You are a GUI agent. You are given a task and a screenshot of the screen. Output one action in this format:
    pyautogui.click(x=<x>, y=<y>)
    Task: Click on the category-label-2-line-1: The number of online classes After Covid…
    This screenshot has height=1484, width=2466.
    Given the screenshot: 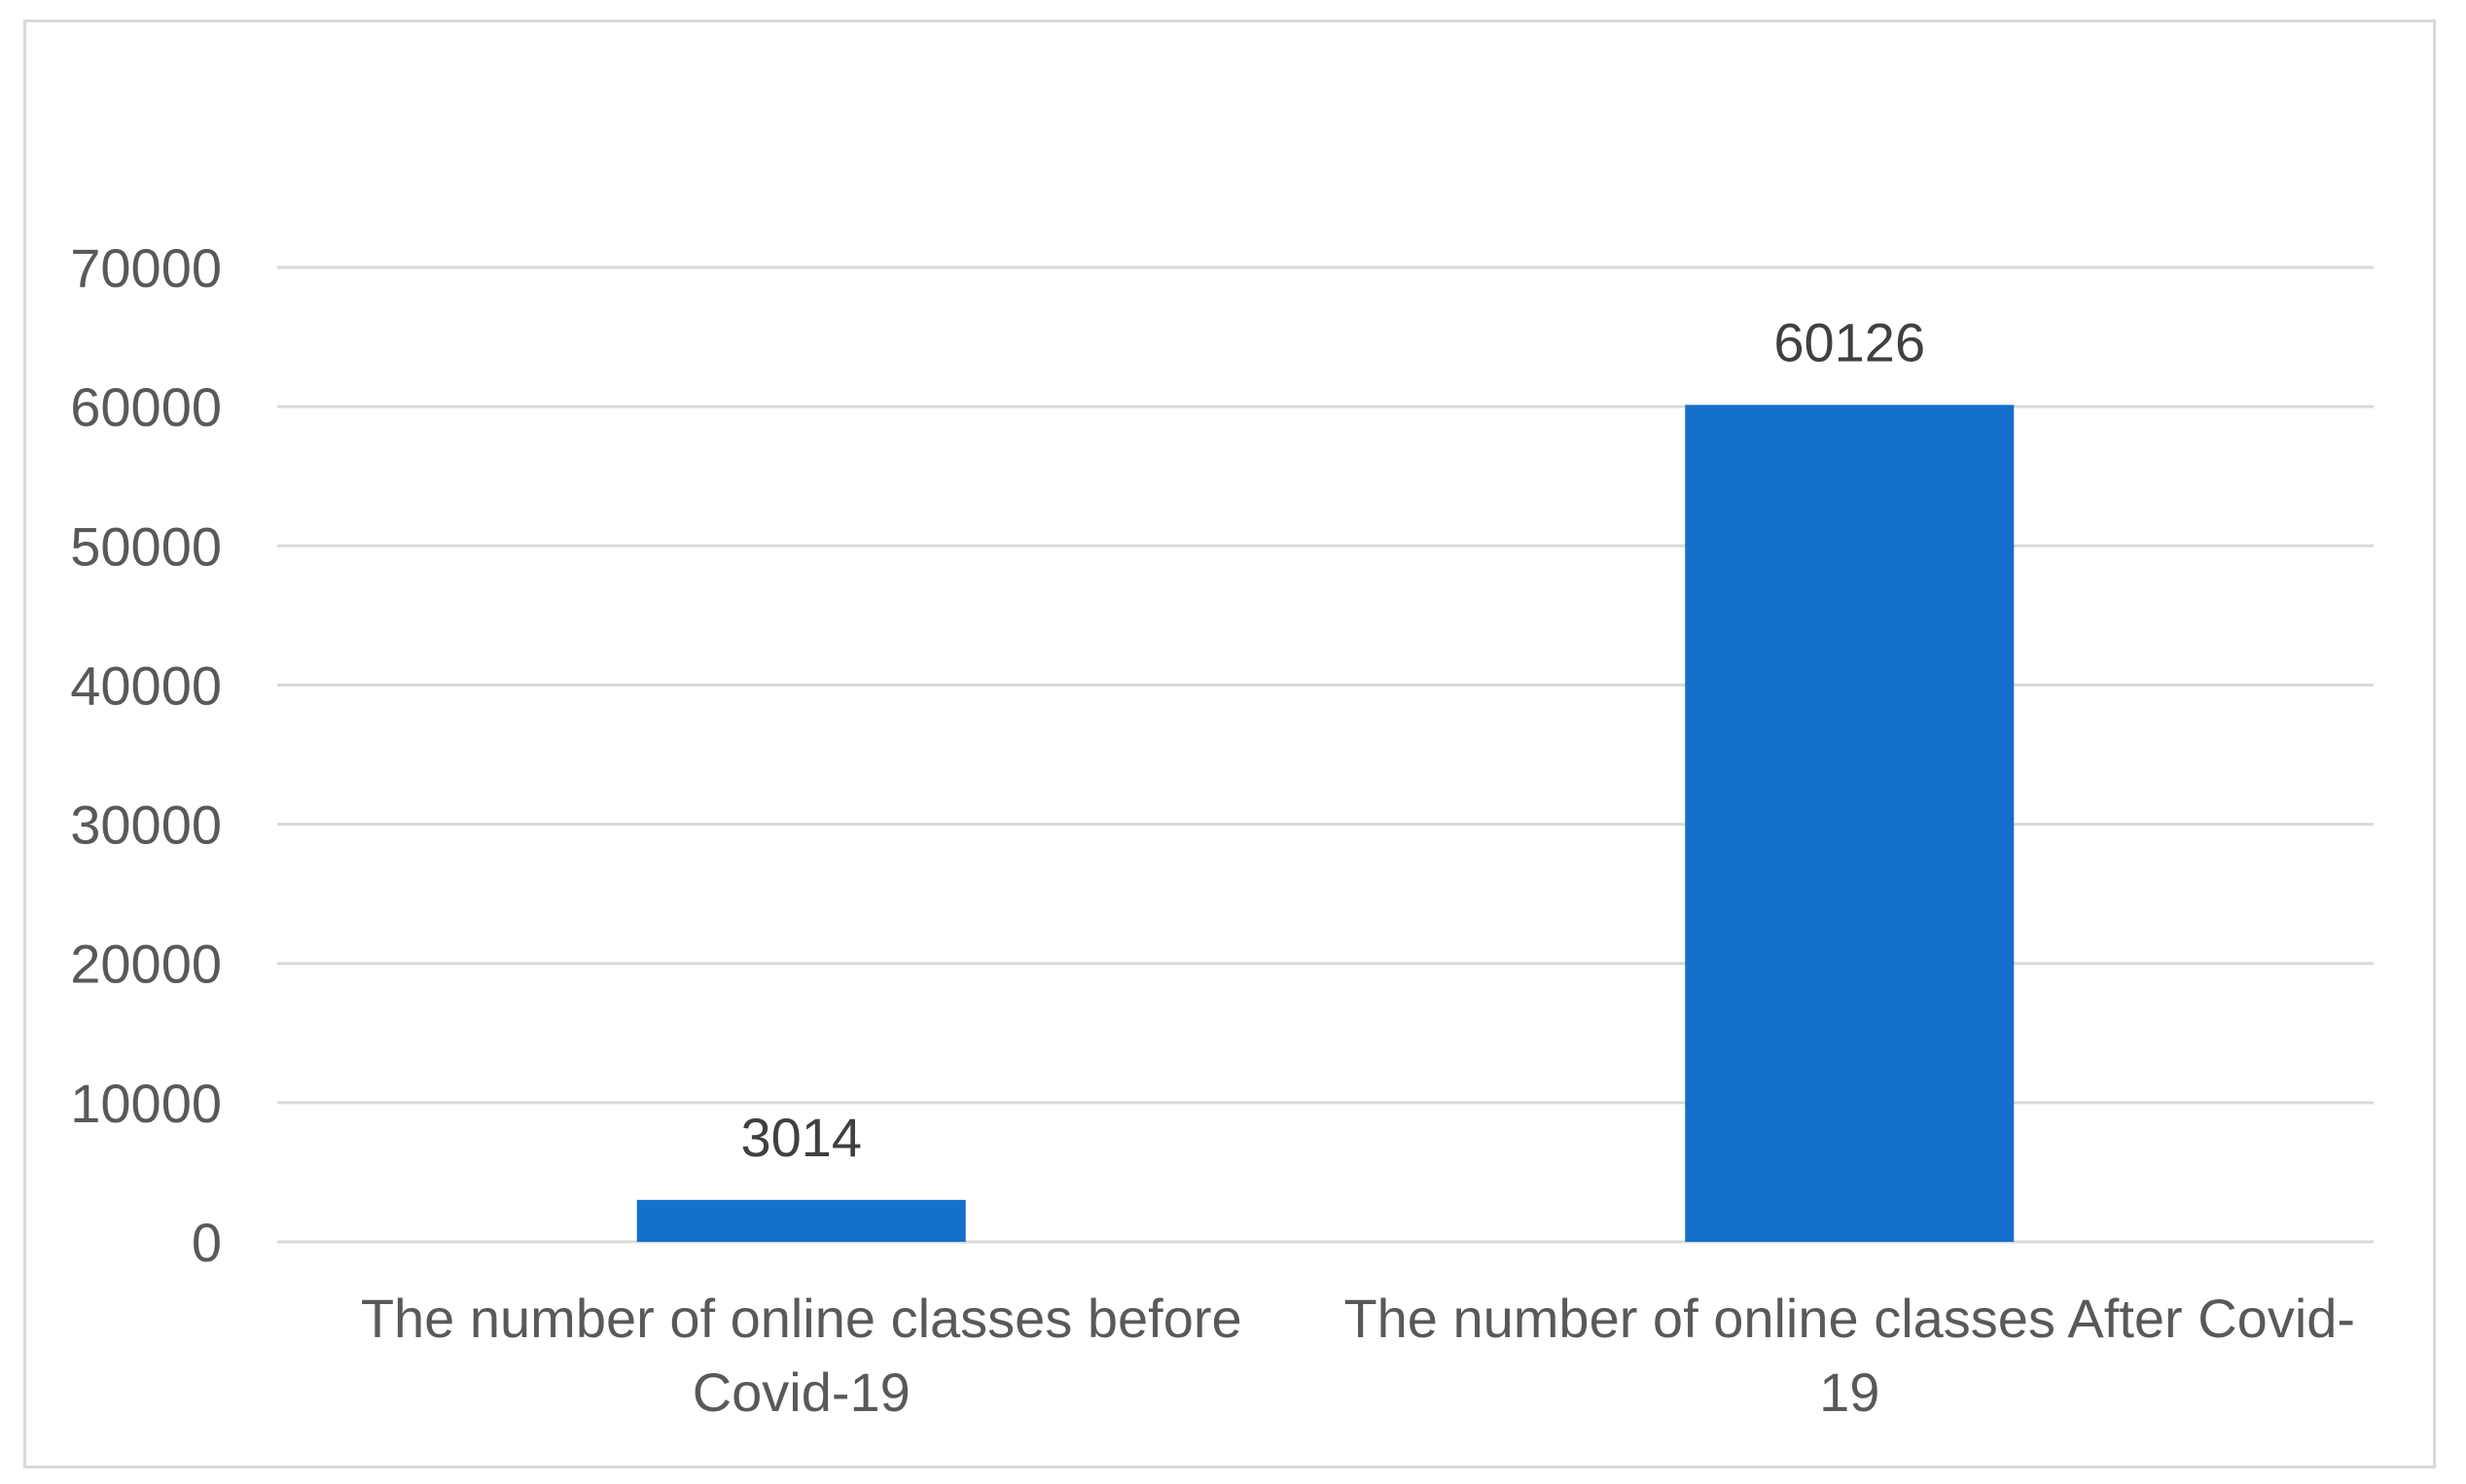 What is the action you would take?
    pyautogui.click(x=1849, y=1319)
    